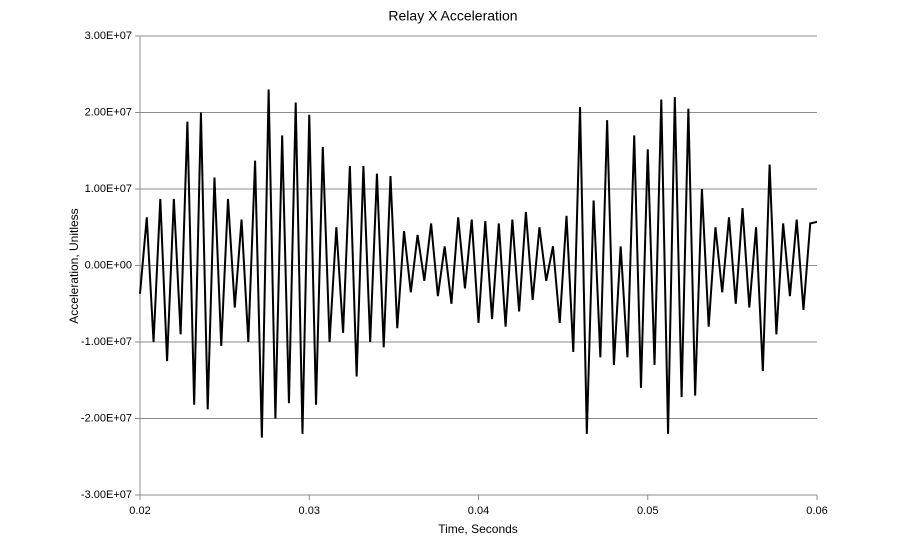  What do you see at coordinates (108, 265) in the screenshot?
I see `y-tick-label: 0.00E+00` at bounding box center [108, 265].